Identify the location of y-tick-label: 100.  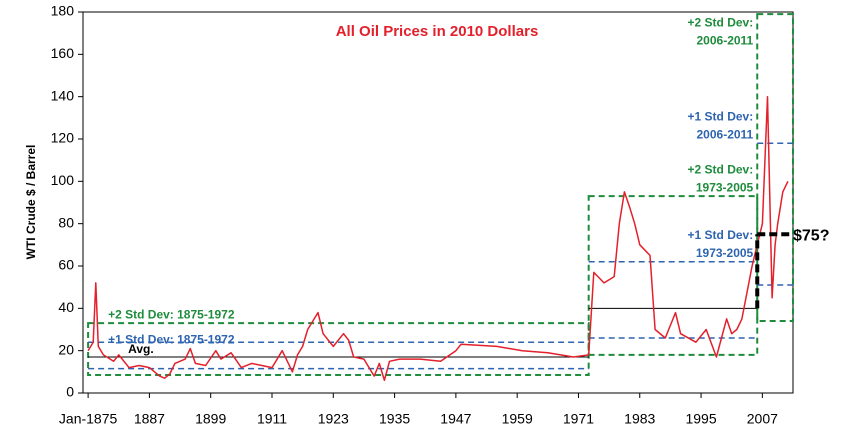
(63, 180).